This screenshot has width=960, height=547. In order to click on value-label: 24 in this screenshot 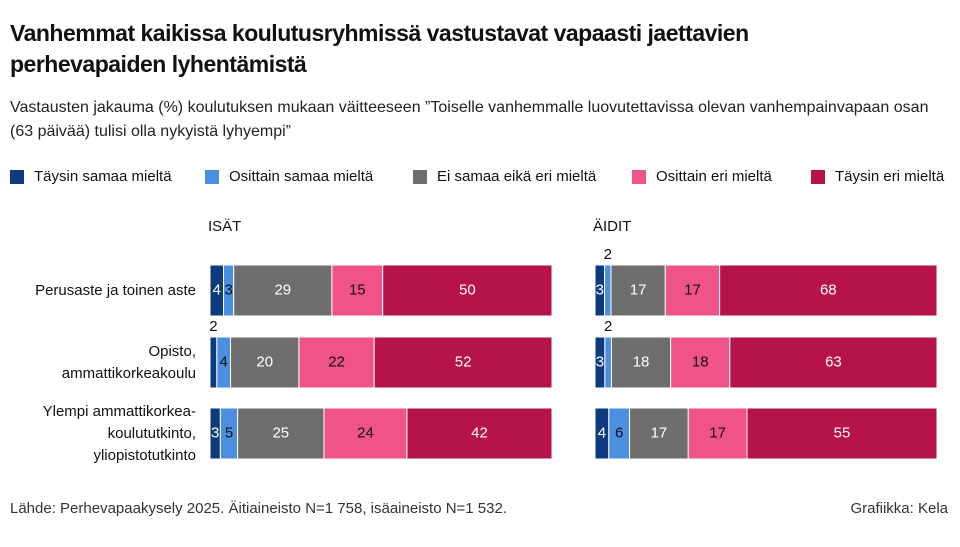, I will do `click(365, 432)`.